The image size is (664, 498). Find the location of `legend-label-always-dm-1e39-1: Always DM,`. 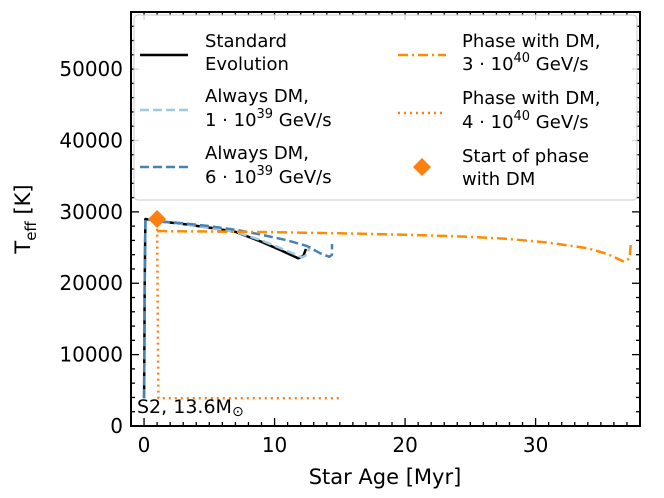

legend-label-always-dm-1e39-1: Always DM, is located at coordinates (257, 96).